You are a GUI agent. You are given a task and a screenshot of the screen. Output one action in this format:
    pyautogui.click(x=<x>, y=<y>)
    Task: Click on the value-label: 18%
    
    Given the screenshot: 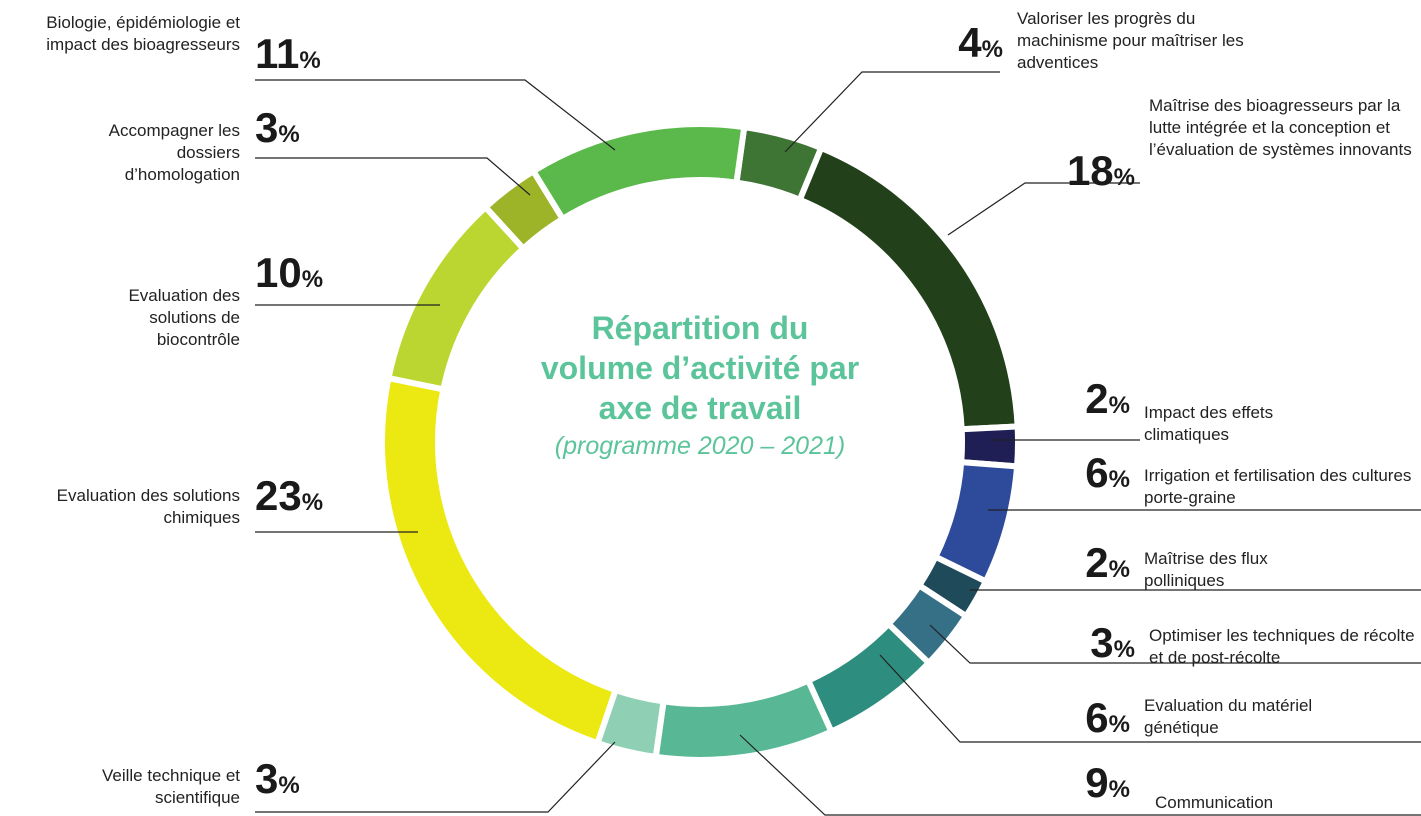 What is the action you would take?
    pyautogui.click(x=1100, y=170)
    